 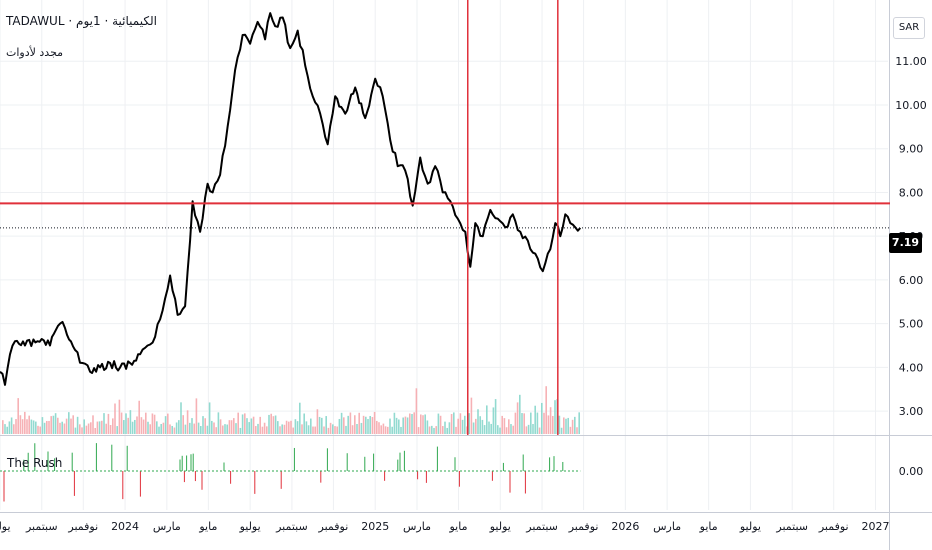 What do you see at coordinates (911, 61) in the screenshot?
I see `y-tick-label: 11.00` at bounding box center [911, 61].